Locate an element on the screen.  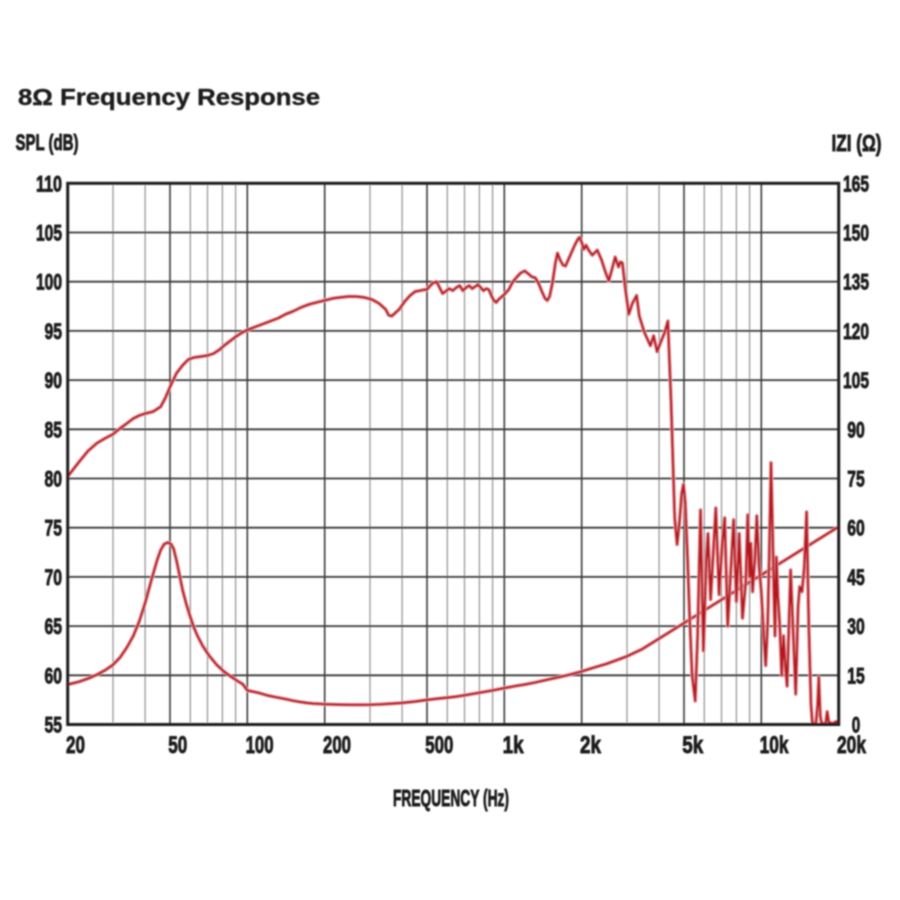
svg-text: 0 is located at coordinates (856, 725).